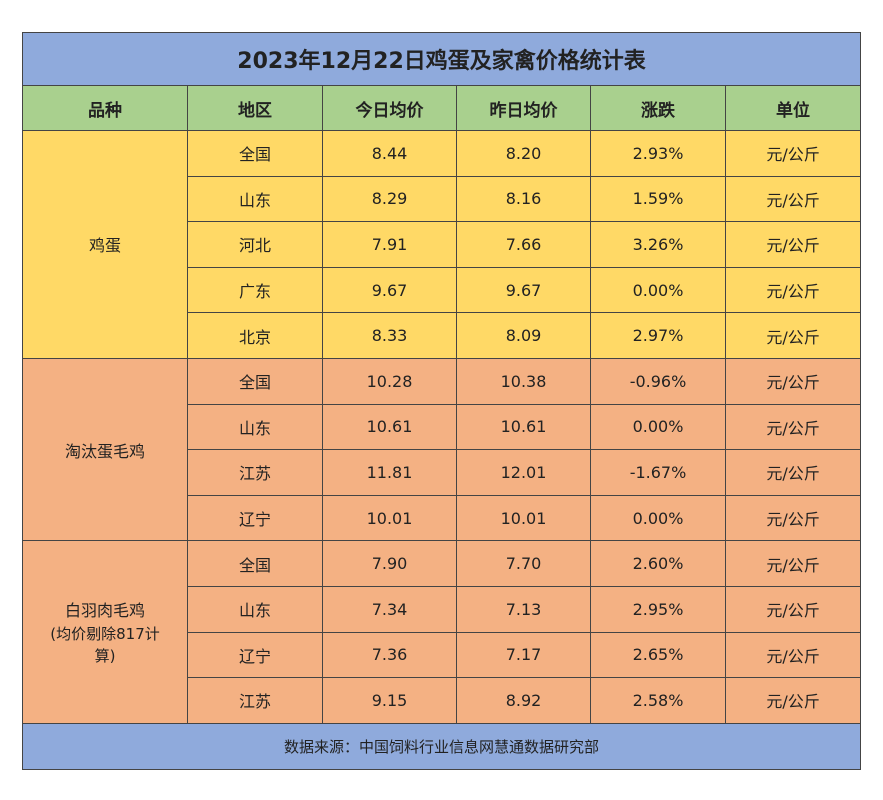  Describe the element at coordinates (389, 700) in the screenshot. I see `cell: 9.15` at that location.